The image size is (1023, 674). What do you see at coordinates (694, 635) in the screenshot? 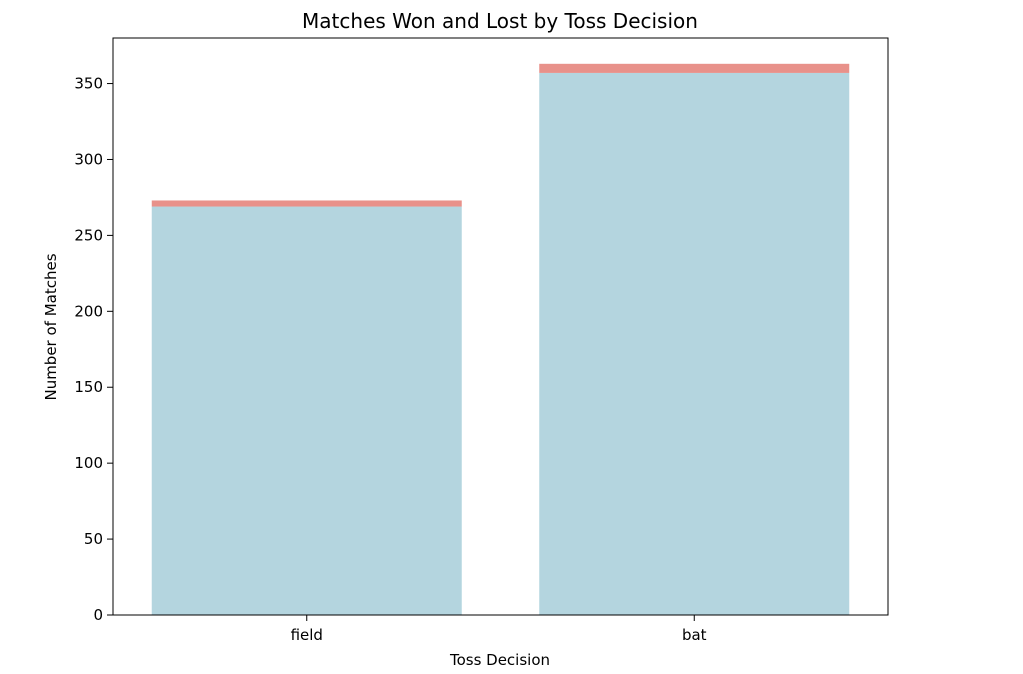
I see `x-tick-label: bat` at bounding box center [694, 635].